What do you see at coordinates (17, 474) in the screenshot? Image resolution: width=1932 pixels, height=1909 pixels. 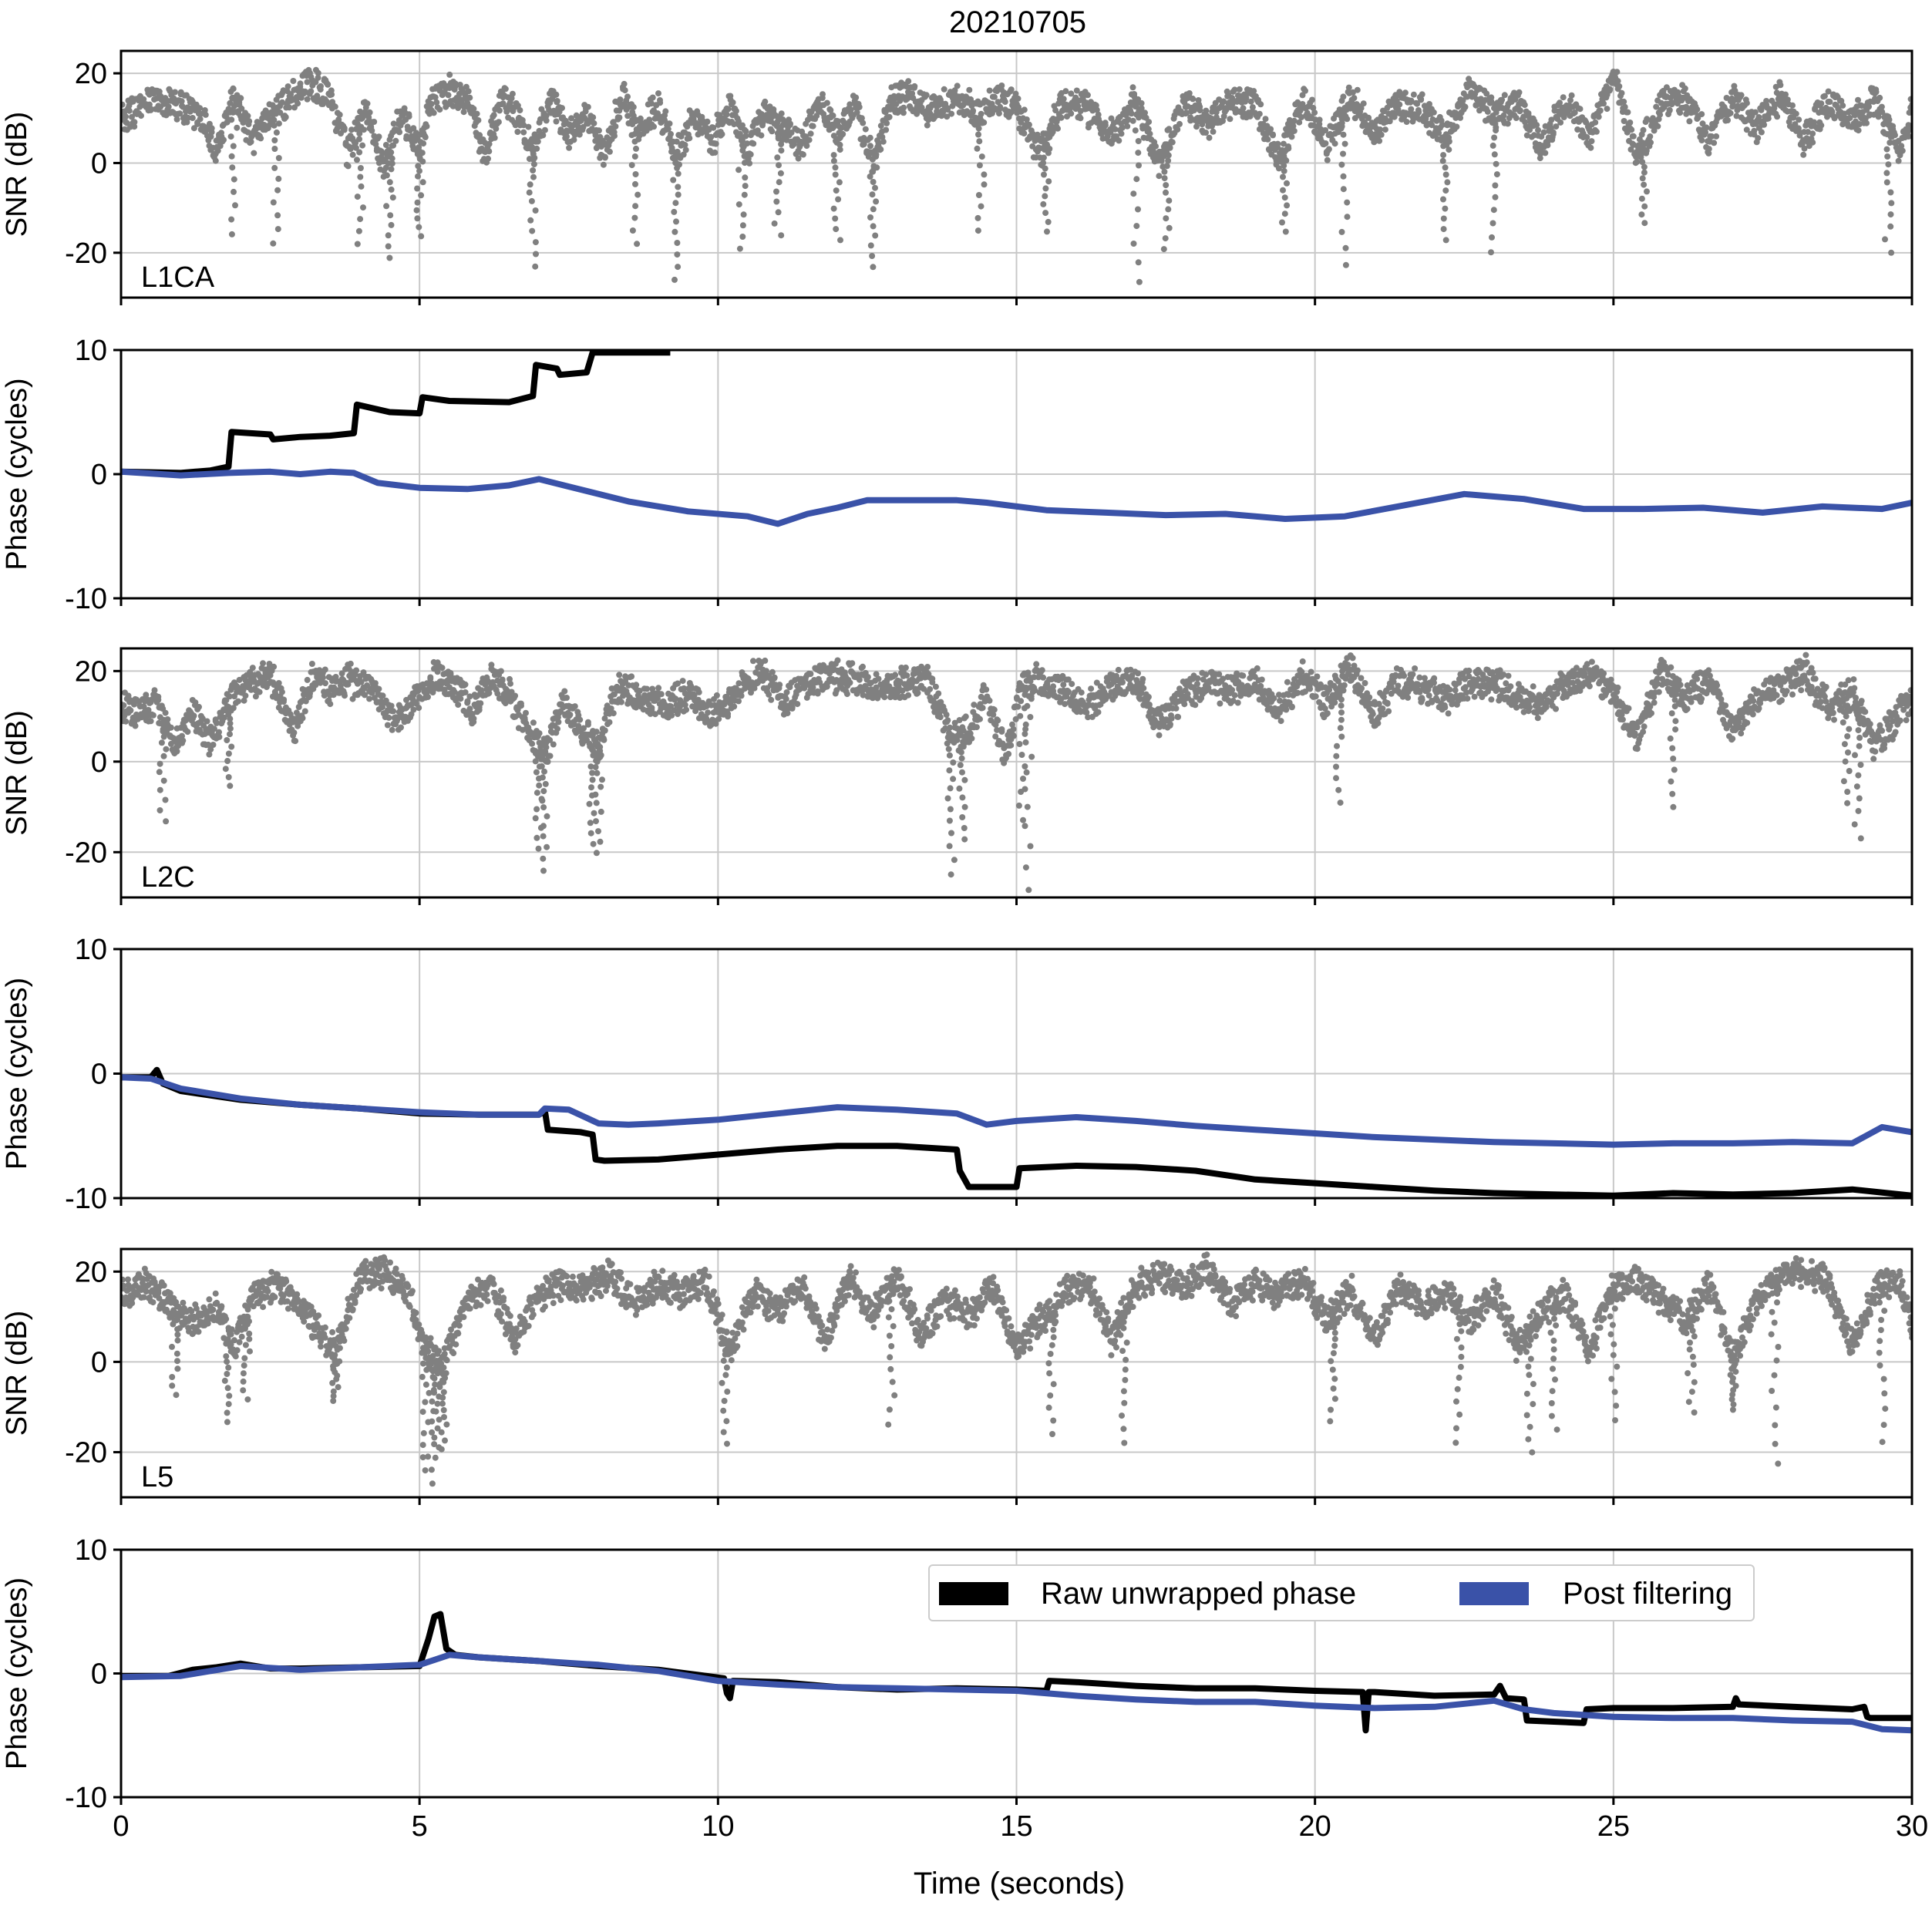 I see `l1ca-phase-y-axis-label: Phase (cycles)` at bounding box center [17, 474].